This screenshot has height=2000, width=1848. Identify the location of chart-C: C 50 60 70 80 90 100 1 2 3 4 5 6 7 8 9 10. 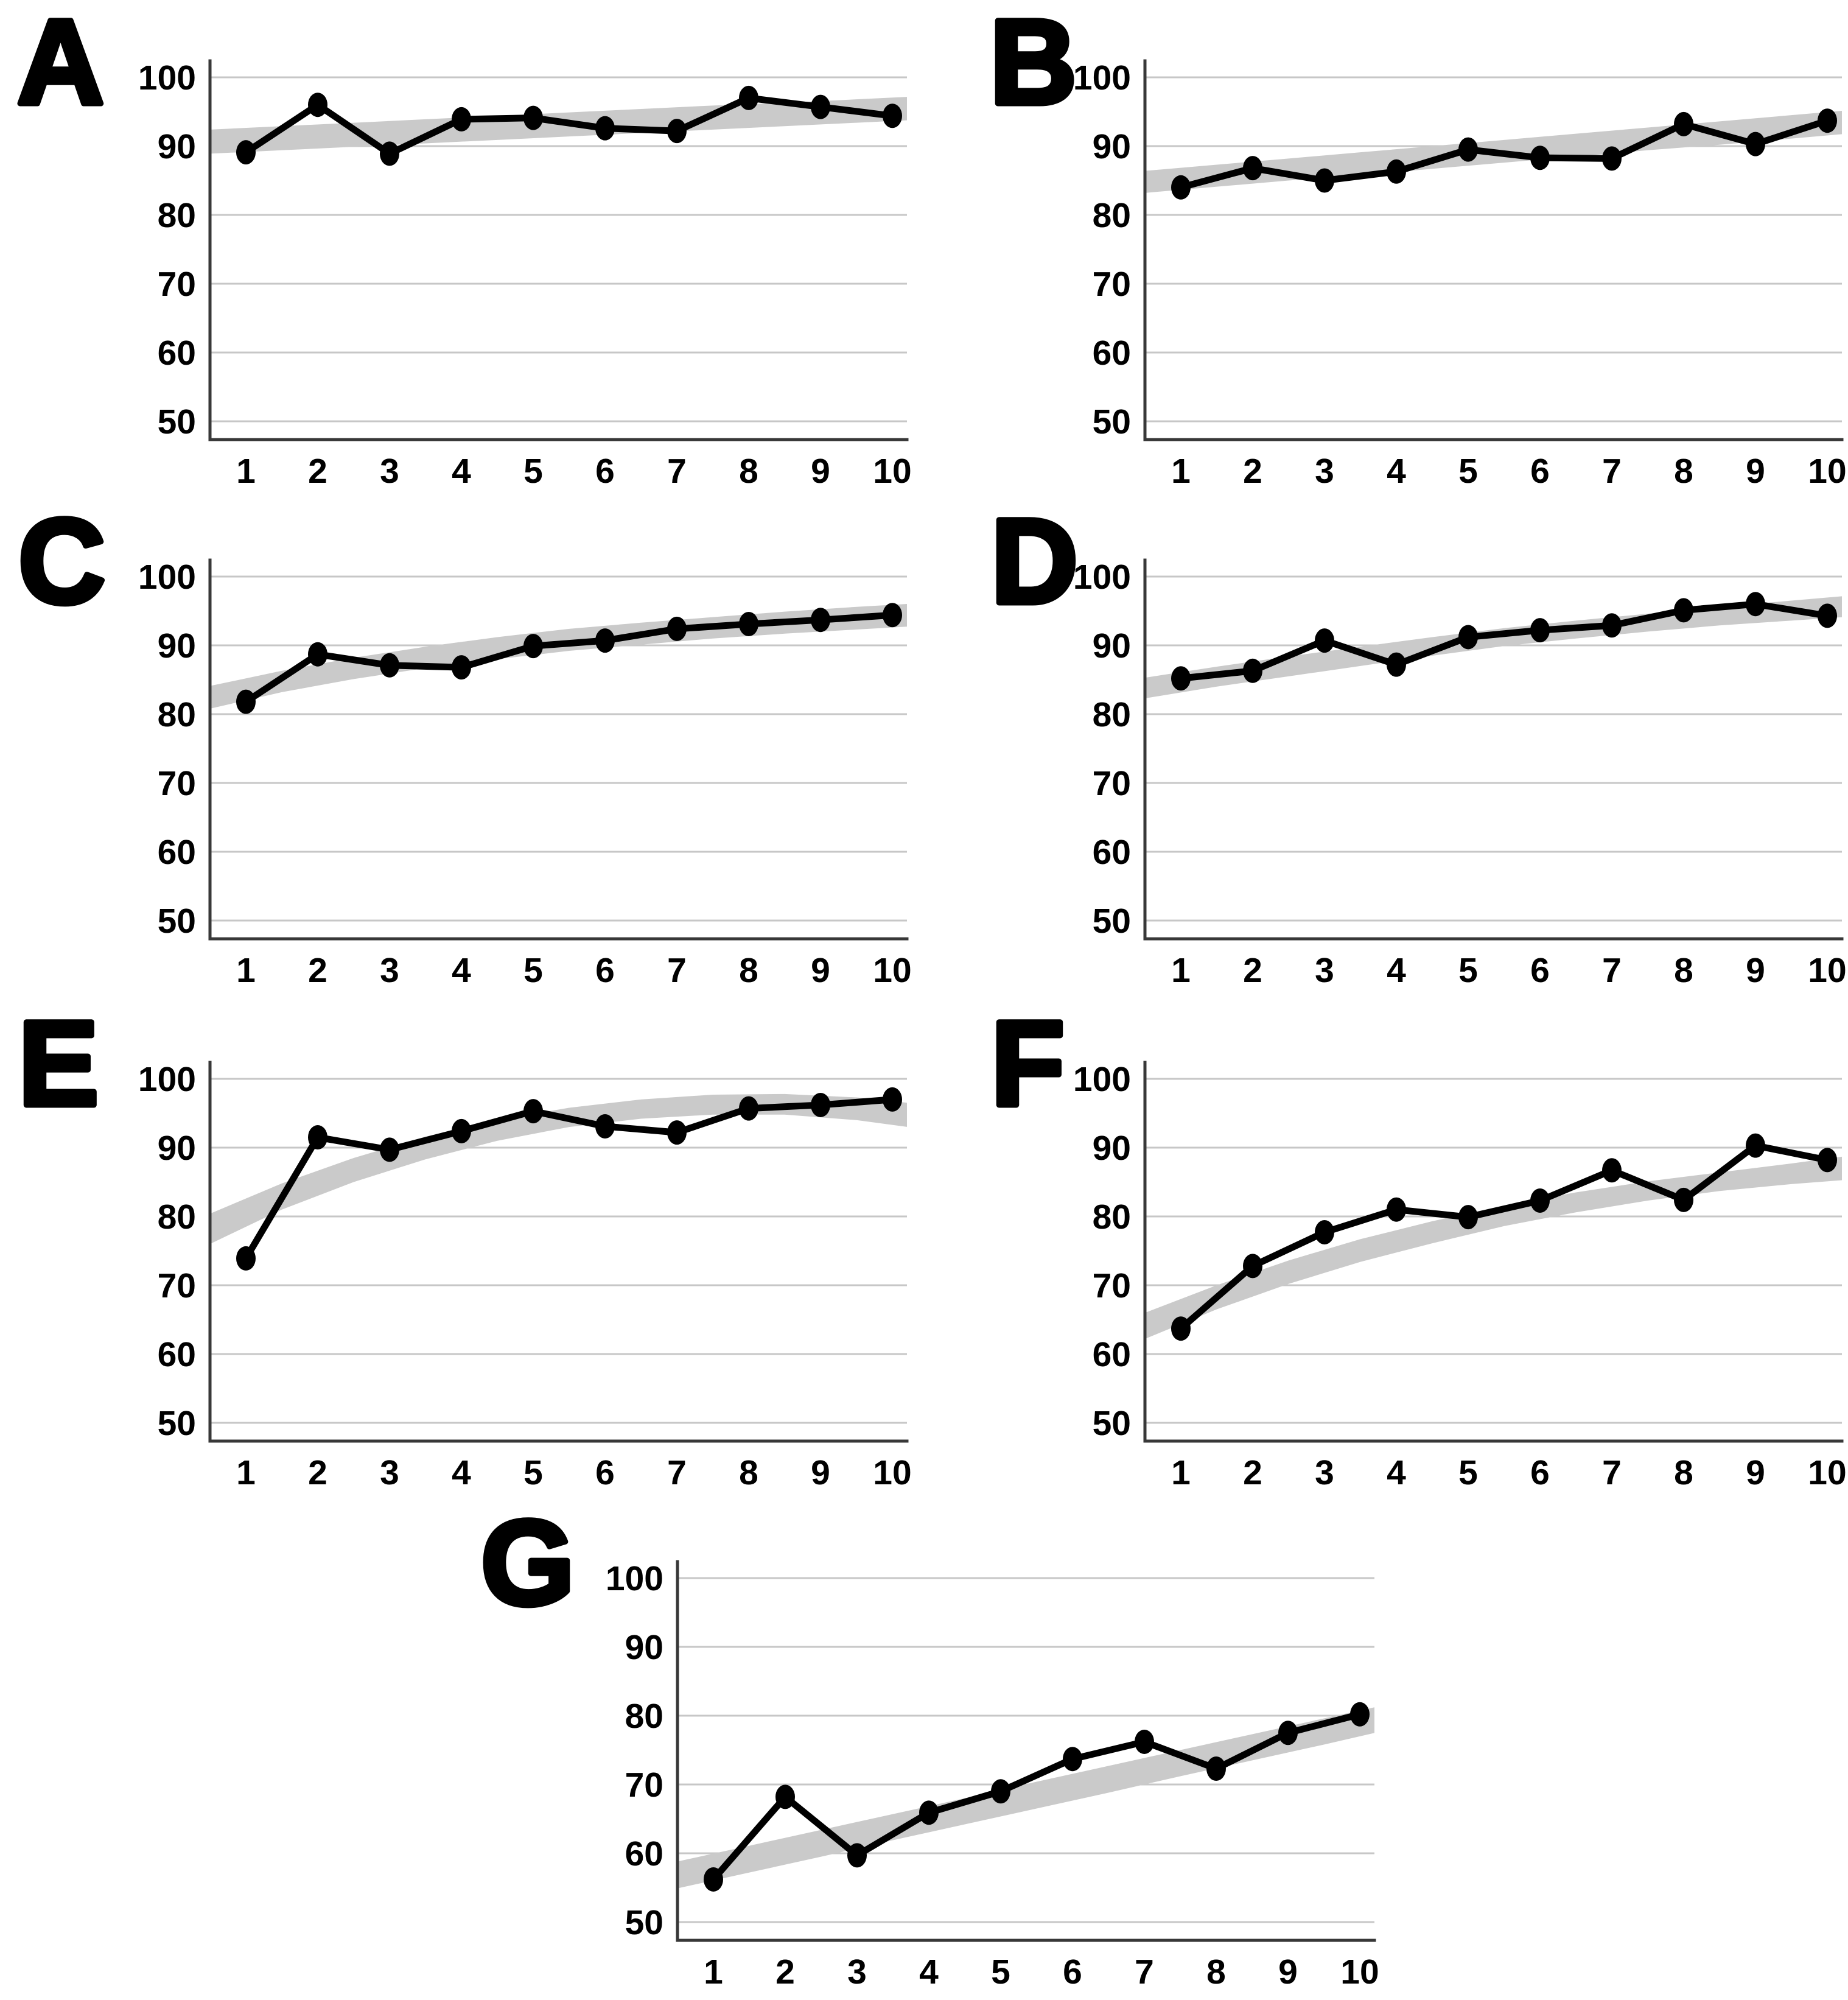
(464, 741).